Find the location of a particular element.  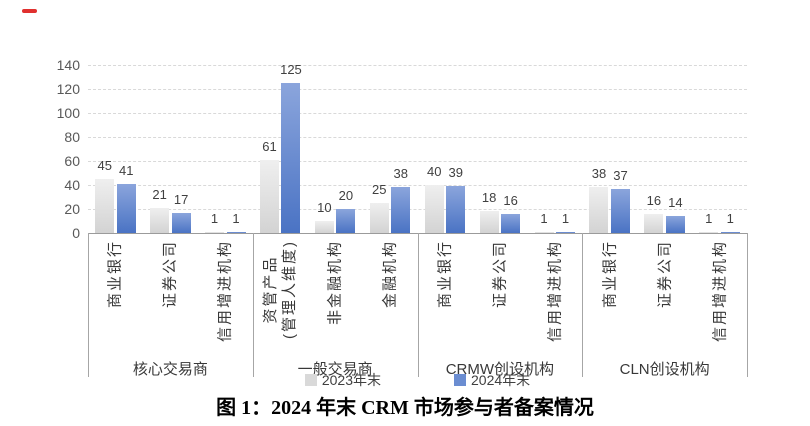

category-label: 非金融机构 is located at coordinates (335, 283).